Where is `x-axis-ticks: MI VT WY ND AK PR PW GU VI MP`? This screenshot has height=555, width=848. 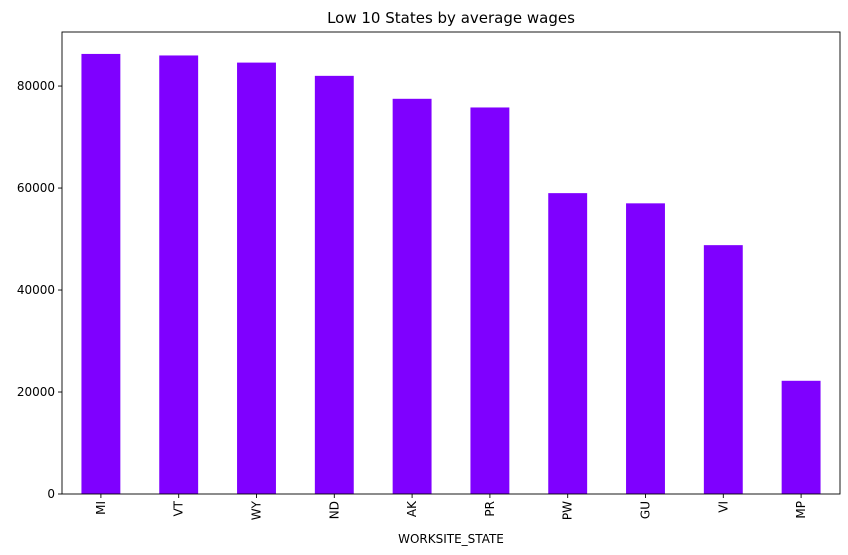
x-axis-ticks: MI VT WY ND AK PR PW GU VI MP is located at coordinates (451, 507).